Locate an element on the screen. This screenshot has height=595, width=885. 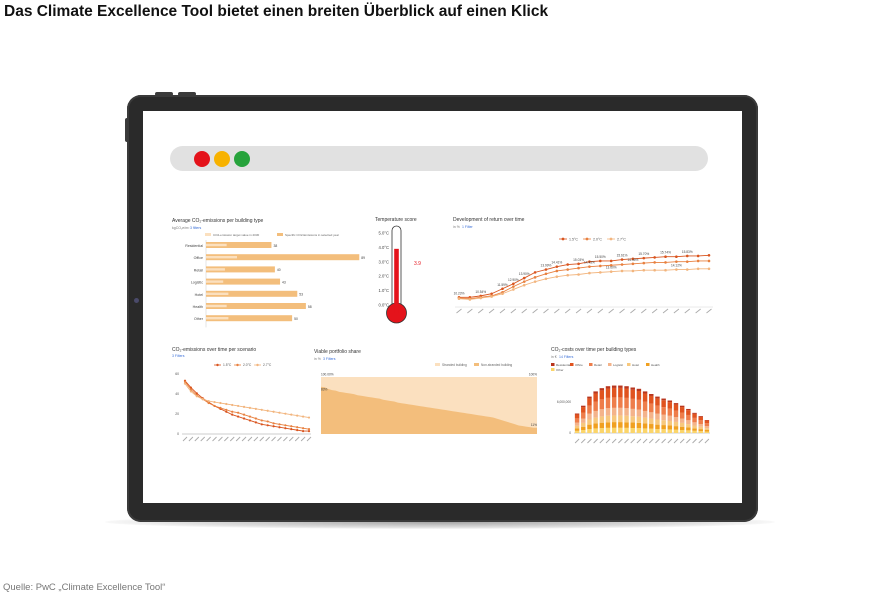
returns-filter: 1 Filter is located at coordinates (467, 227).